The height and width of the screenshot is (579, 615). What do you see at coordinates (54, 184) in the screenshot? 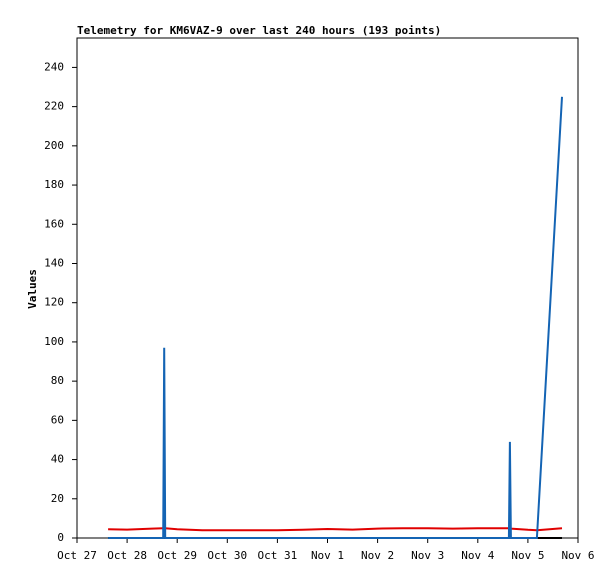
I see `y-tick-label: 180` at bounding box center [54, 184].